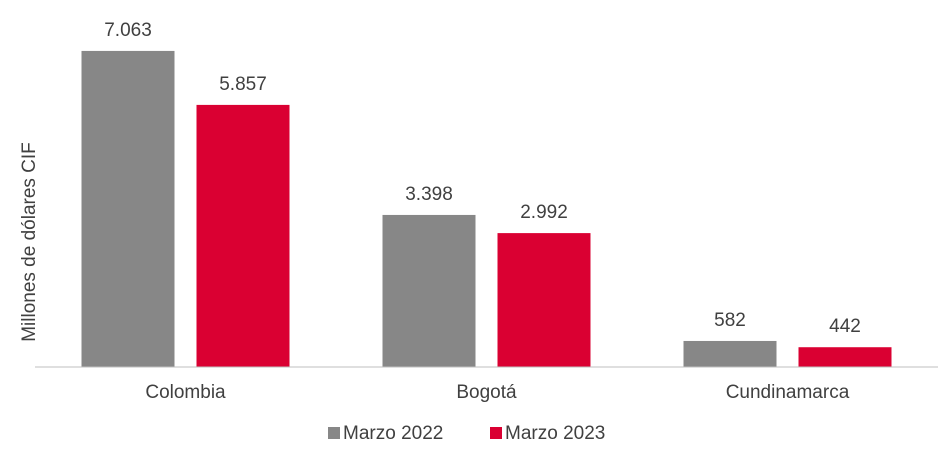  What do you see at coordinates (29, 242) in the screenshot?
I see `y-axis-label: Millones de dólares CIF` at bounding box center [29, 242].